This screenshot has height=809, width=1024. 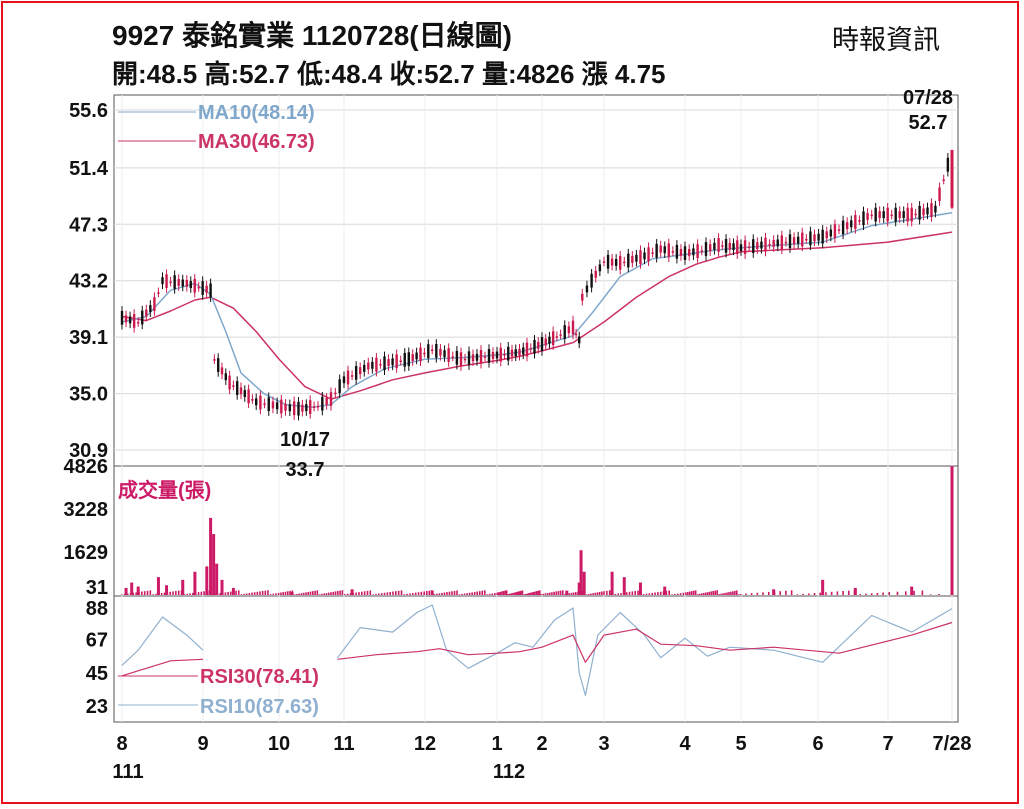 I want to click on x-tick-label: 10, so click(x=279, y=744).